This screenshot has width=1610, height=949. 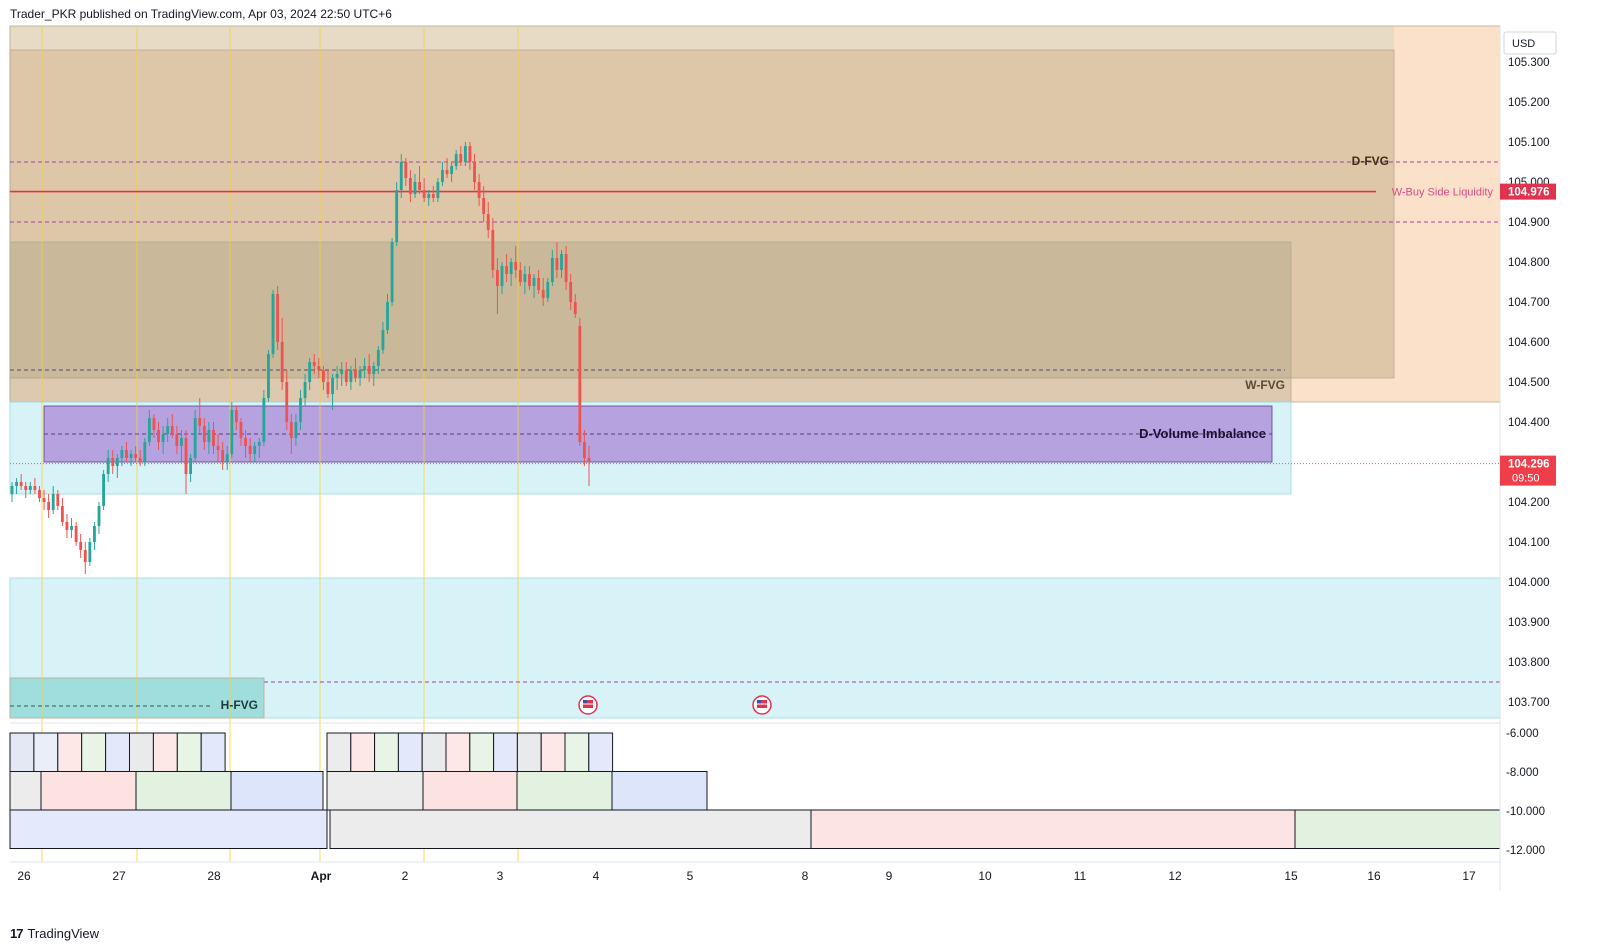 I want to click on sub-y-tick-label: -10.000, so click(x=1525, y=812).